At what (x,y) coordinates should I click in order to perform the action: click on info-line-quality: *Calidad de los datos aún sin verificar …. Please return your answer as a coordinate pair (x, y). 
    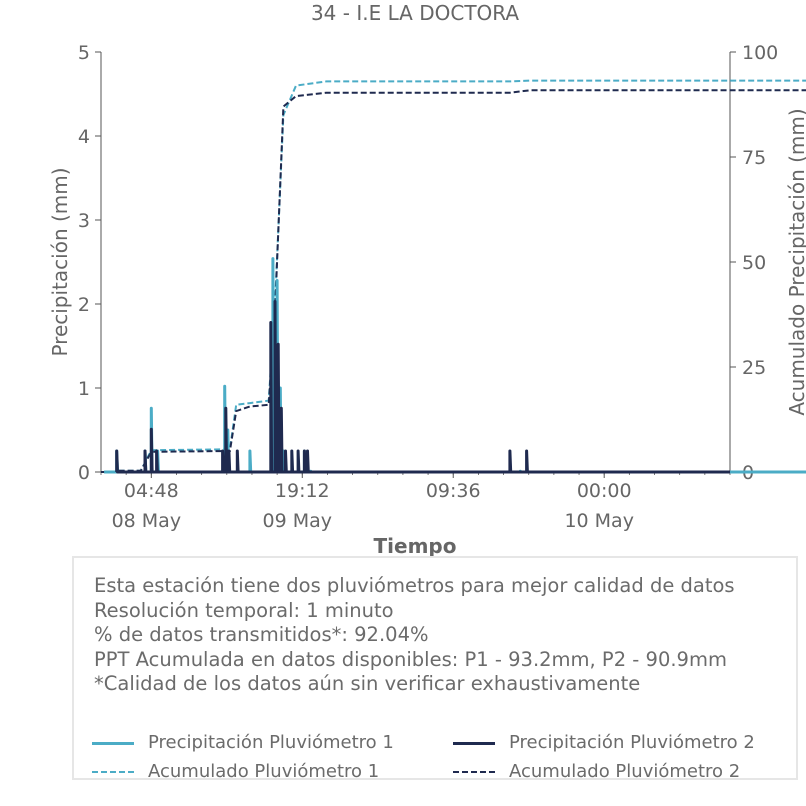
    Looking at the image, I should click on (367, 683).